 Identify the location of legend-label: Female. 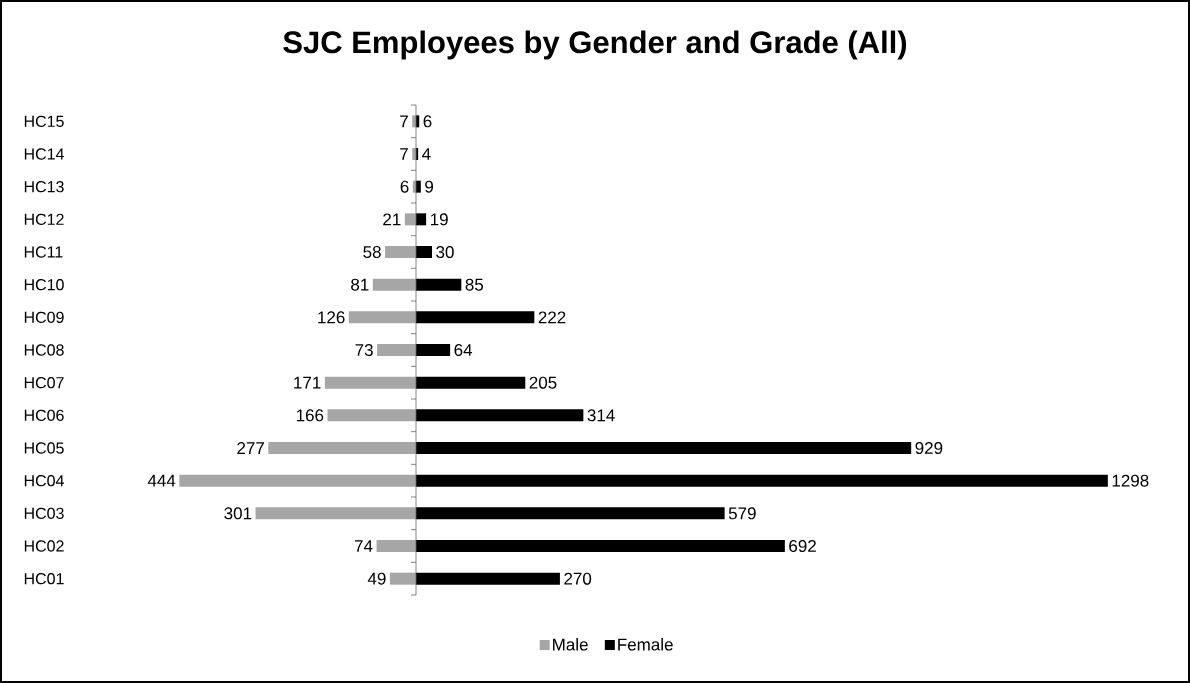
(645, 644).